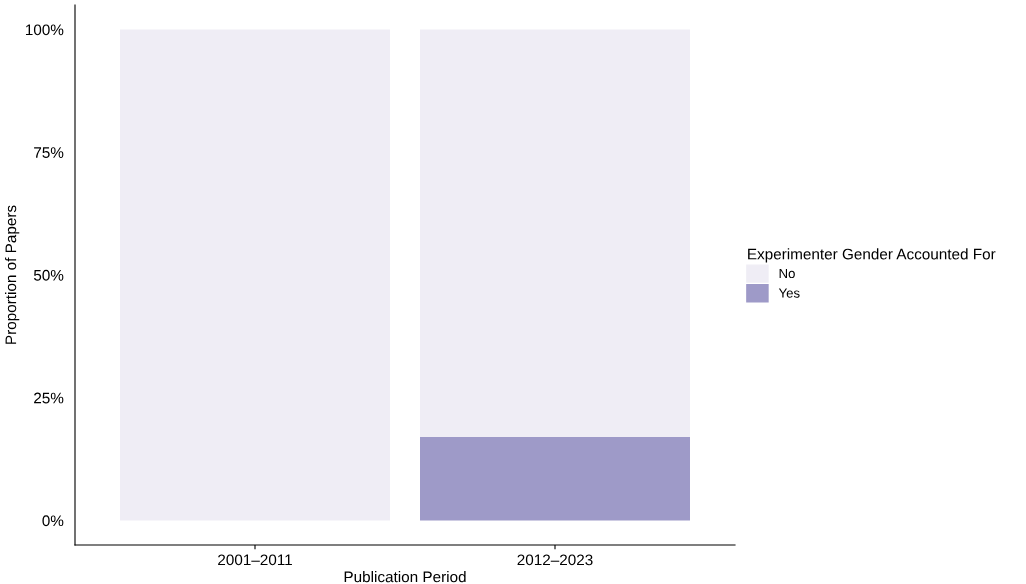 The image size is (1026, 584). Describe the element at coordinates (405, 577) in the screenshot. I see `x-axis-title: Publication Period` at that location.